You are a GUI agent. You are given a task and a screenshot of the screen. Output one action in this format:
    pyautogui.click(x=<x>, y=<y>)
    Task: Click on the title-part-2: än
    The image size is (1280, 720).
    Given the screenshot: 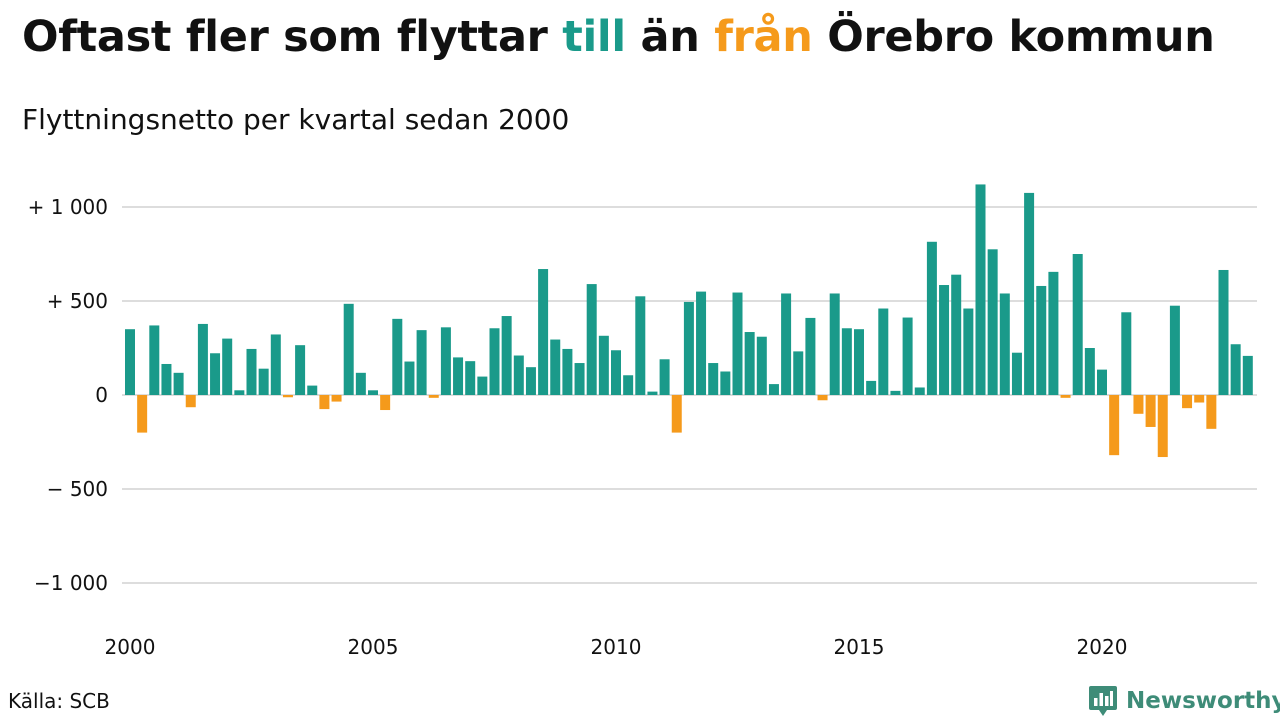 What is the action you would take?
    pyautogui.click(x=670, y=37)
    